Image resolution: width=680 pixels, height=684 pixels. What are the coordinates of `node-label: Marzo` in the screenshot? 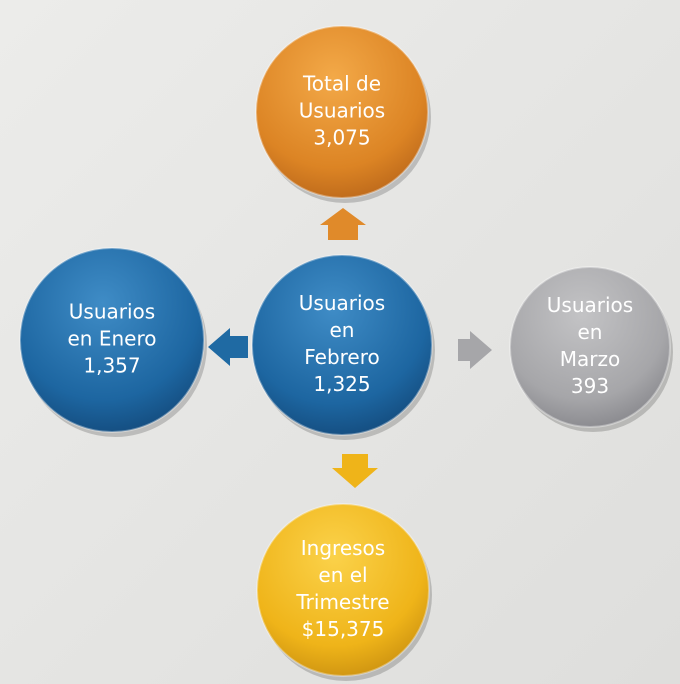 It's located at (590, 359).